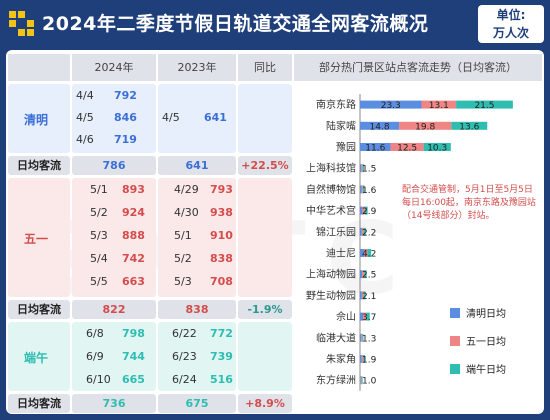 Image resolution: width=550 pixels, height=420 pixels. I want to click on cell-yoy-duanwu, so click(265, 356).